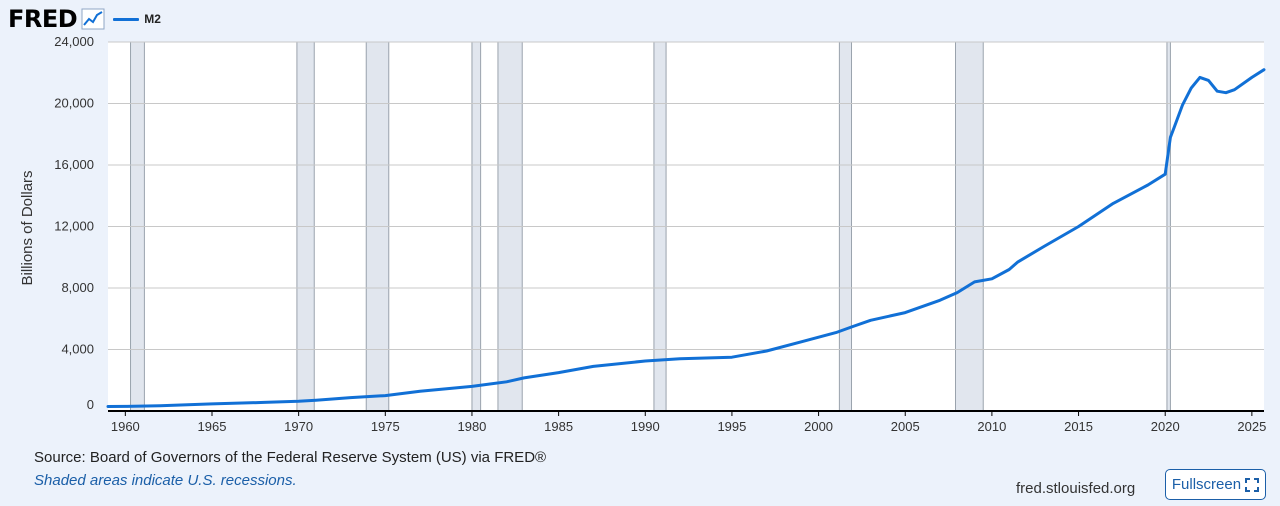  I want to click on fullscreen-label: Fullscreen, so click(1206, 484).